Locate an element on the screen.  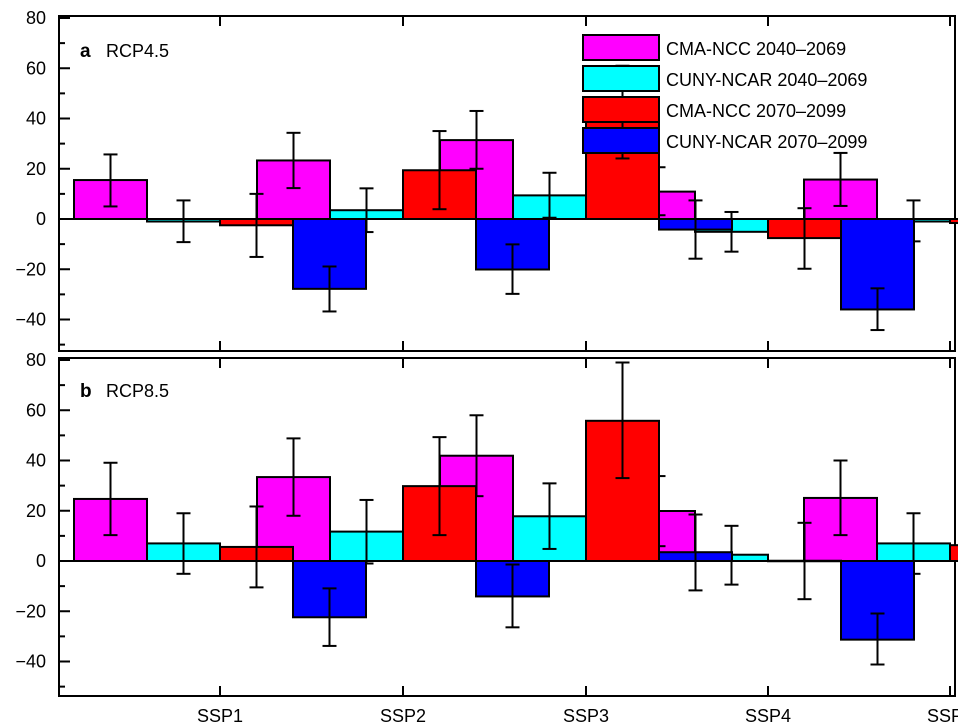
panel-a-title: RCP4.5 is located at coordinates (137, 51).